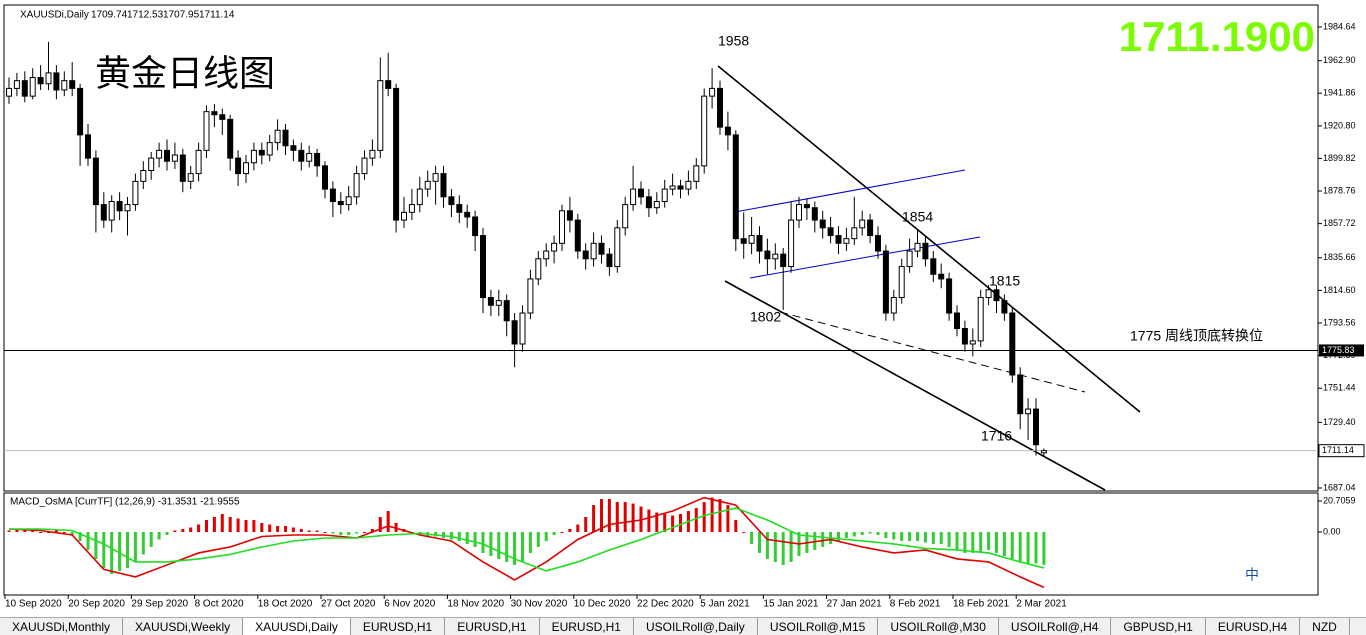 The height and width of the screenshot is (635, 1366). Describe the element at coordinates (1339, 500) in the screenshot. I see `y-tick-label: 20.7059` at that location.